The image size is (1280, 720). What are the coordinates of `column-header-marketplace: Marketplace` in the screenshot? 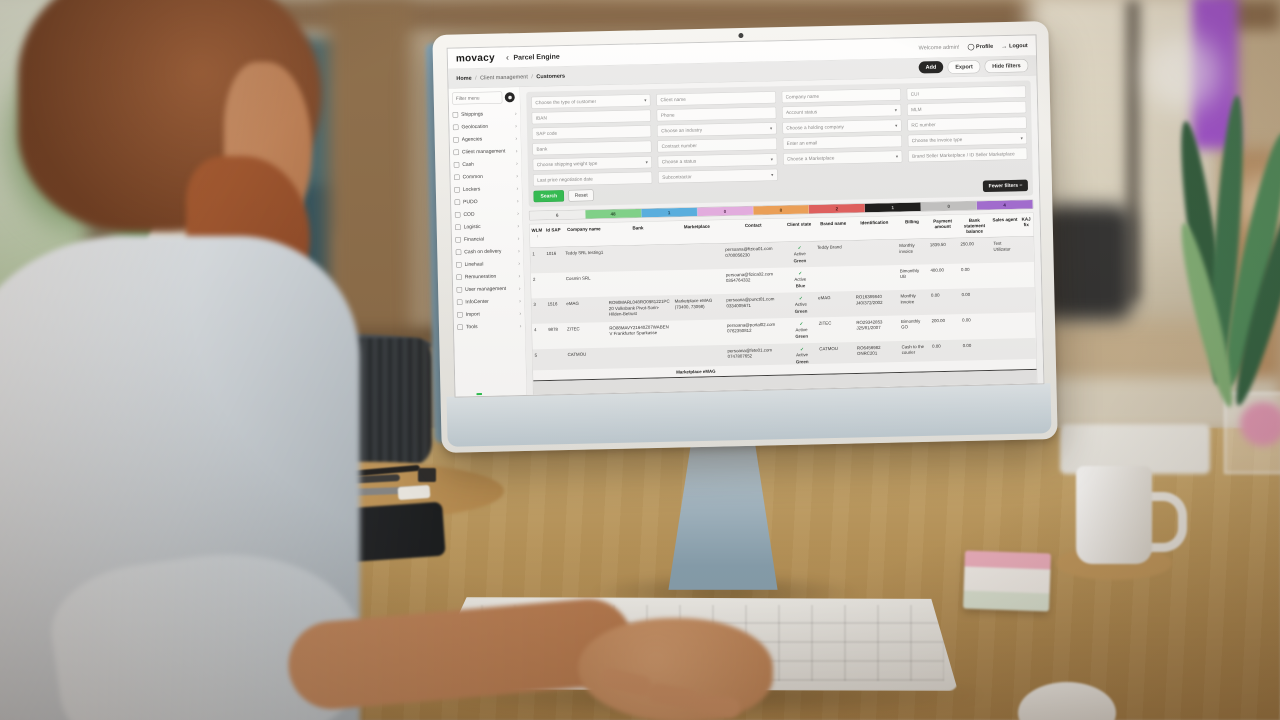 It's located at (696, 226).